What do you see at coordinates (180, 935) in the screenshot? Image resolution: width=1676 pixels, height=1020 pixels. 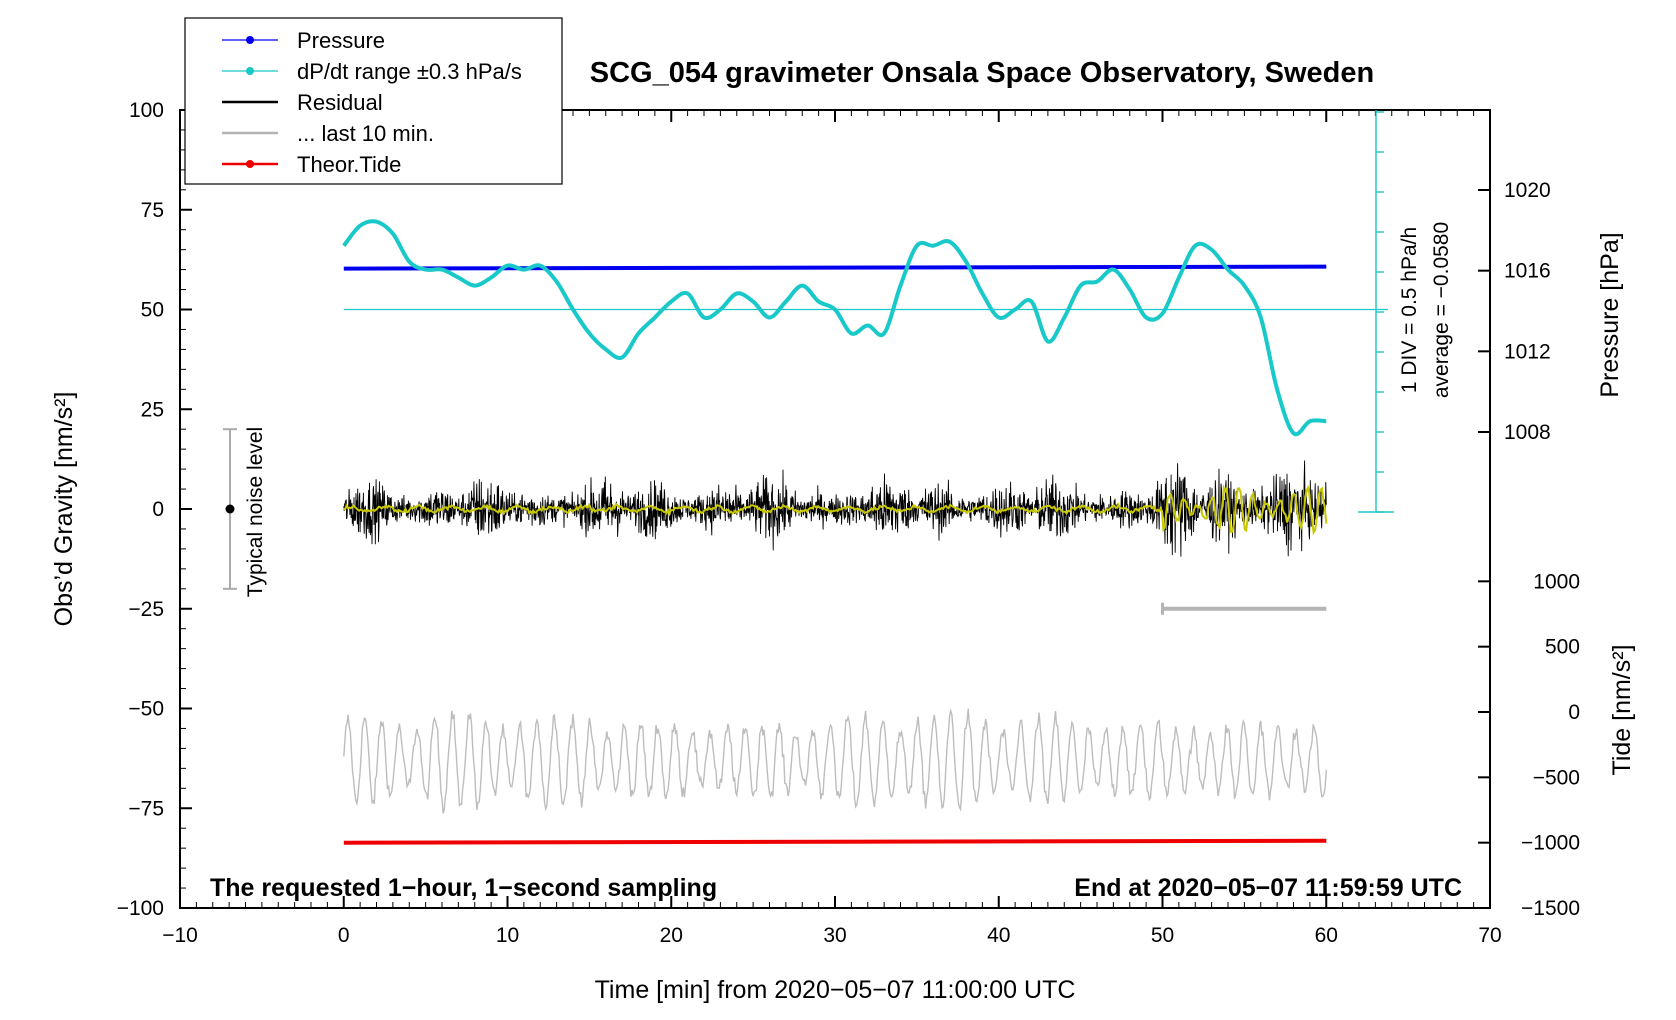 I see `x-tick-label: −10` at bounding box center [180, 935].